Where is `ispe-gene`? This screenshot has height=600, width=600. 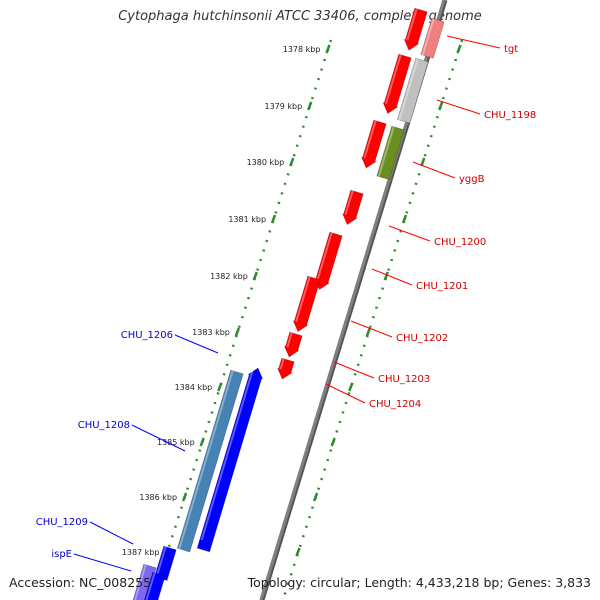
ispe-gene is located at coordinates (144, 581).